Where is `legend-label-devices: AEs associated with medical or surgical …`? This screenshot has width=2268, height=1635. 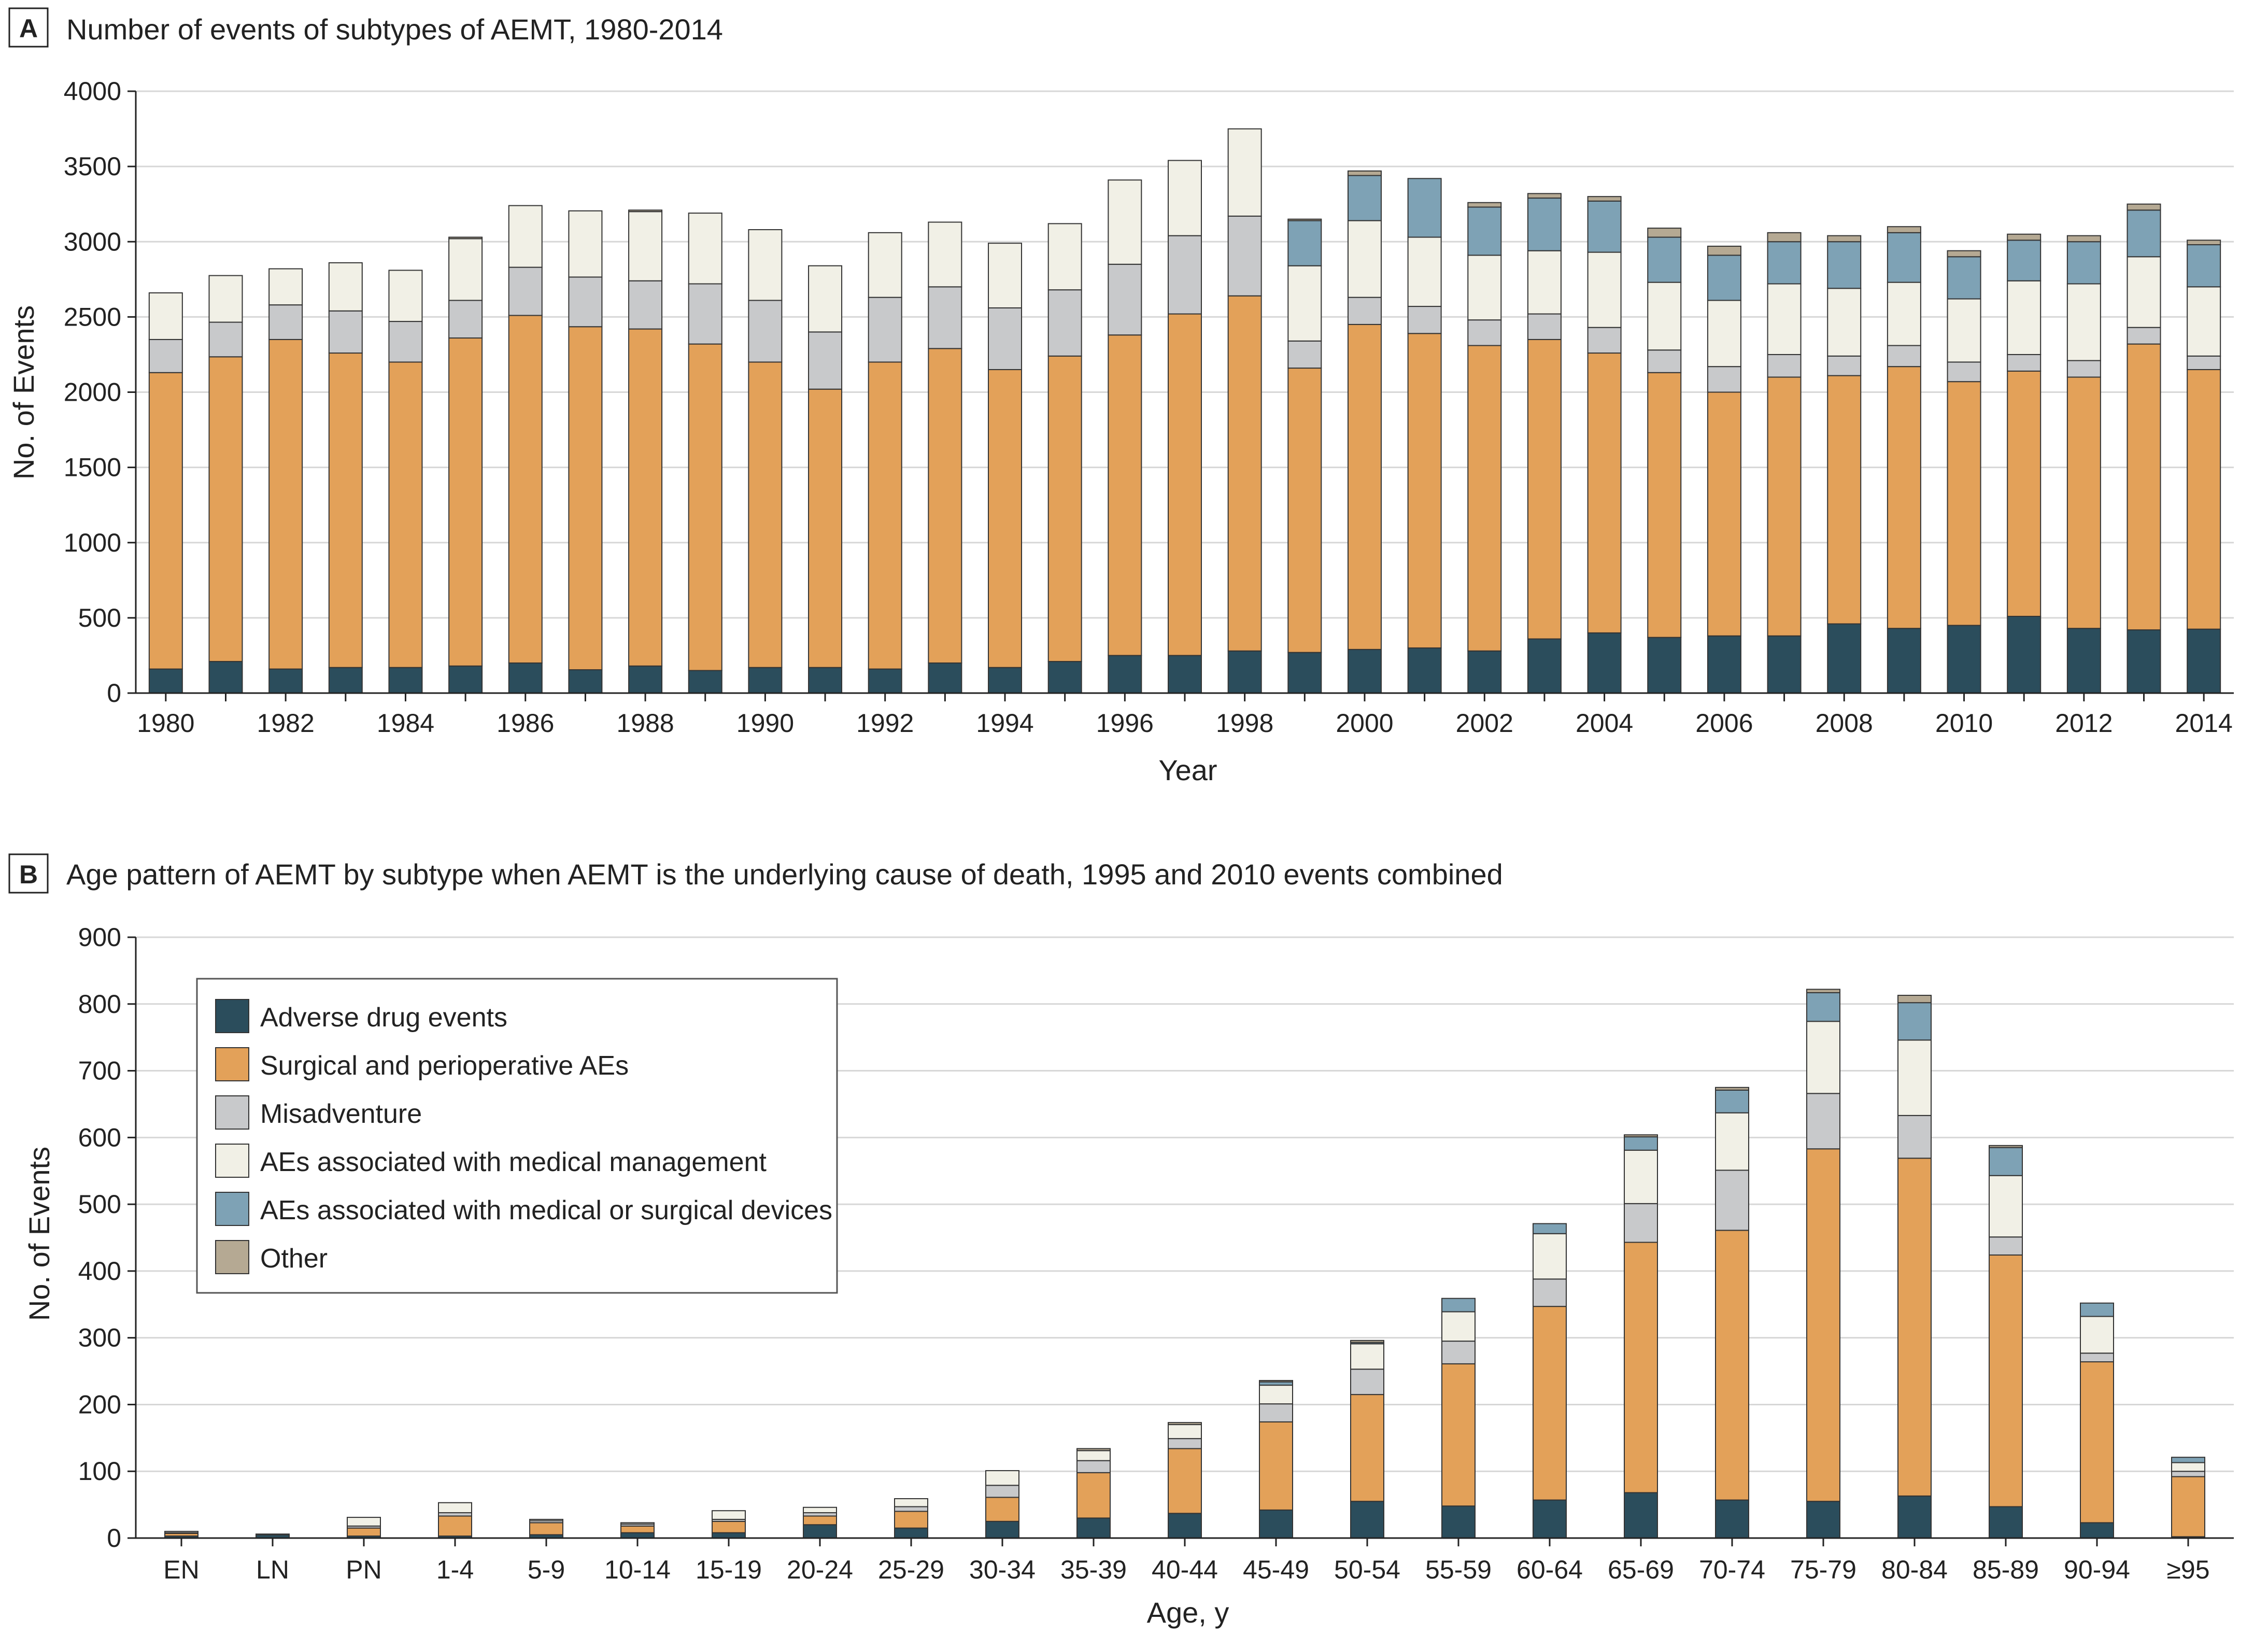 legend-label-devices: AEs associated with medical or surgical … is located at coordinates (546, 1210).